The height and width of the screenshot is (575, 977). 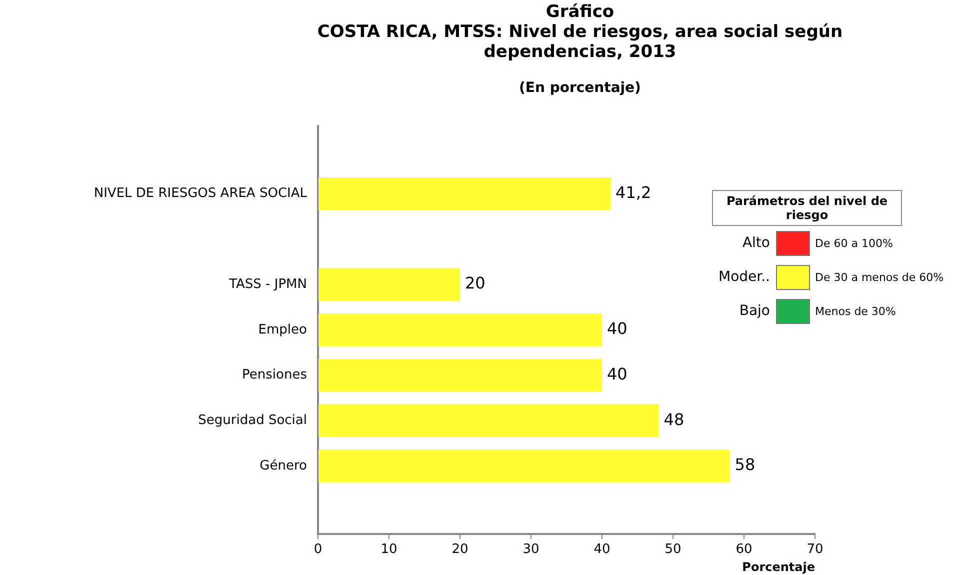 What do you see at coordinates (318, 550) in the screenshot?
I see `x-tick-label: 0` at bounding box center [318, 550].